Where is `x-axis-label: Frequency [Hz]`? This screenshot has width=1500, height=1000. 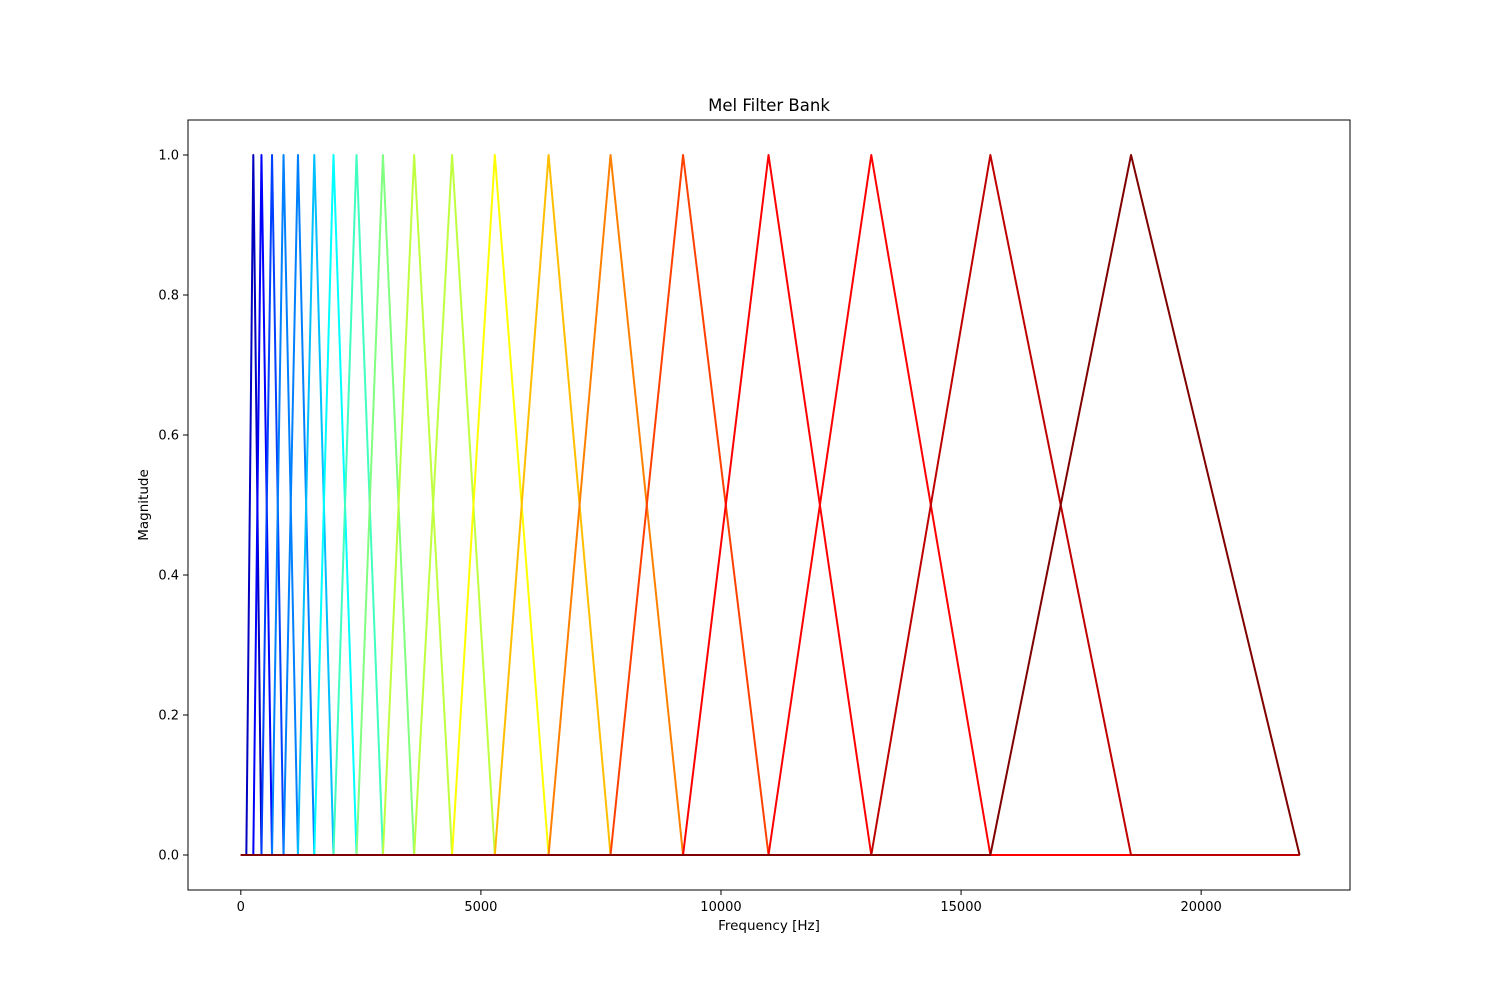
x-axis-label: Frequency [Hz] is located at coordinates (769, 926).